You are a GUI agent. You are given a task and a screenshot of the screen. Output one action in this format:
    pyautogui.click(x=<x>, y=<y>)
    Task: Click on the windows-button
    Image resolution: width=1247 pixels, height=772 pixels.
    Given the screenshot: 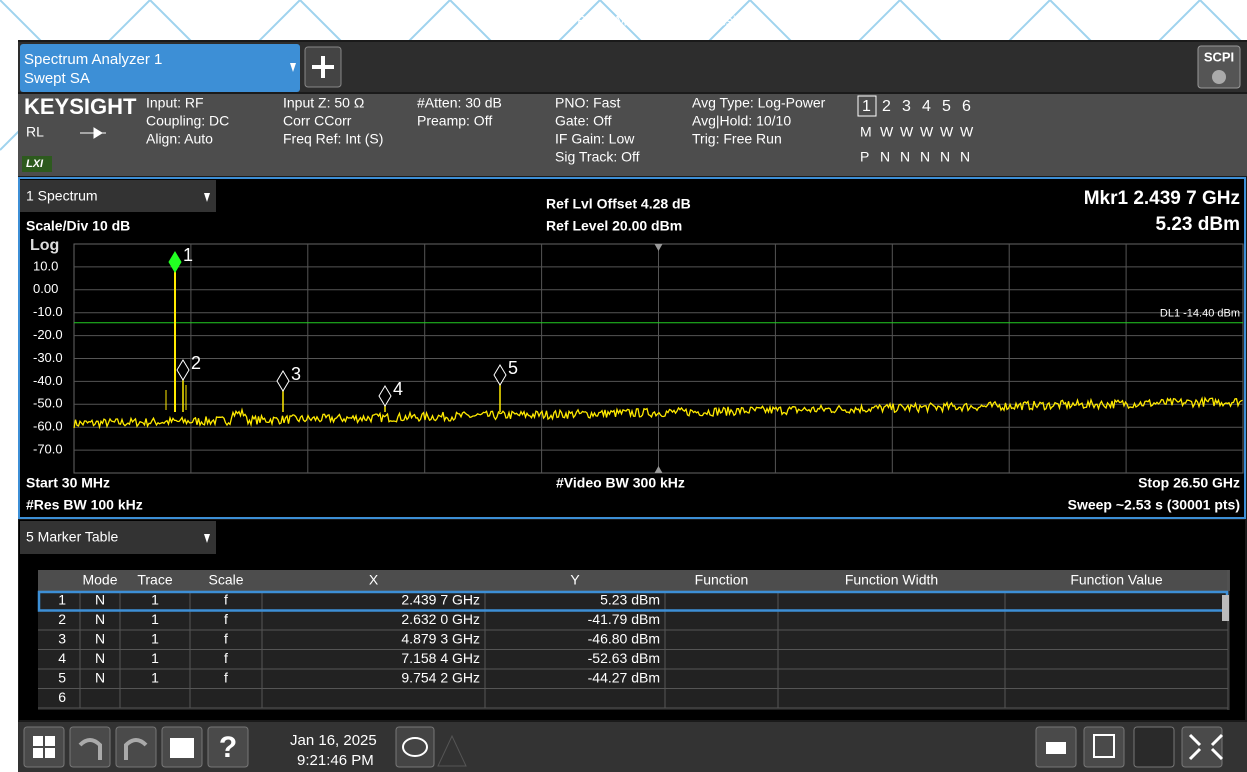 What is the action you would take?
    pyautogui.click(x=44, y=747)
    